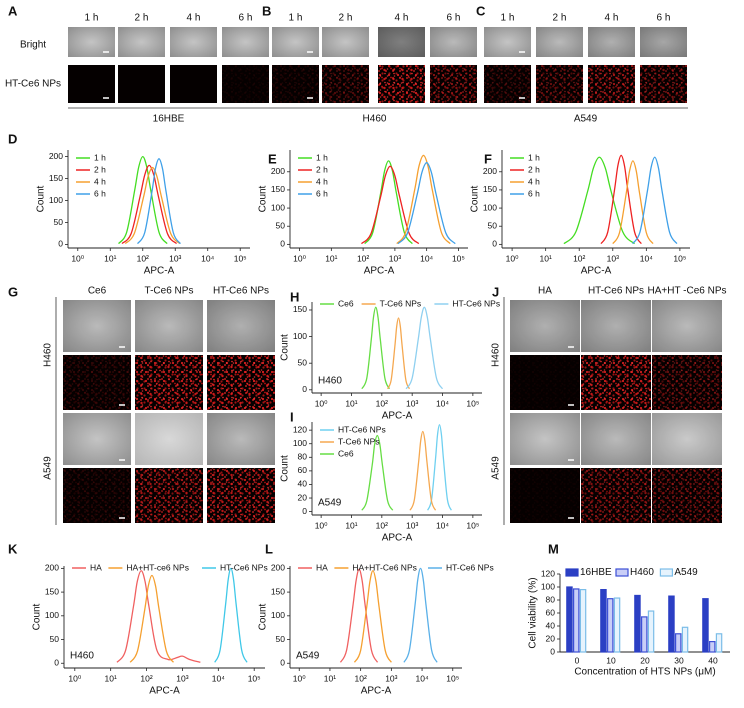 The width and height of the screenshot is (744, 708). What do you see at coordinates (579, 258) in the screenshot?
I see `x-tick-label: 10²` at bounding box center [579, 258].